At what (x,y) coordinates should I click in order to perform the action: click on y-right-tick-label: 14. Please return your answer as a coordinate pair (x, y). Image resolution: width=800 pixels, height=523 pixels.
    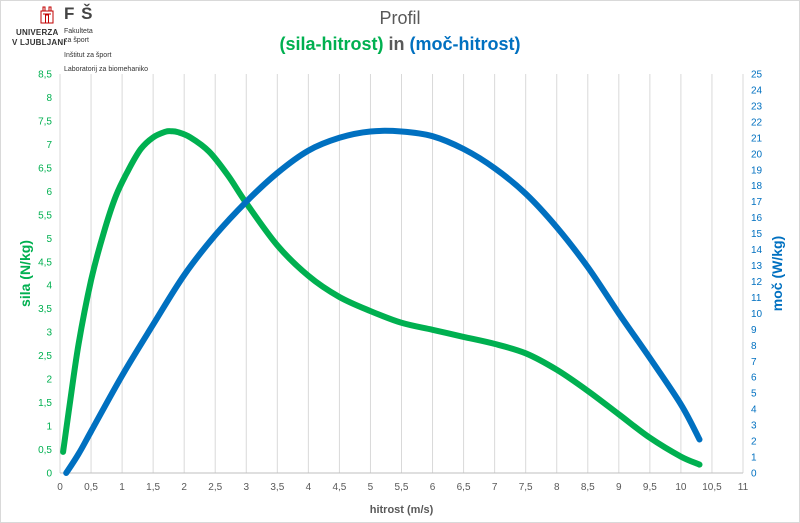
    Looking at the image, I should click on (757, 250).